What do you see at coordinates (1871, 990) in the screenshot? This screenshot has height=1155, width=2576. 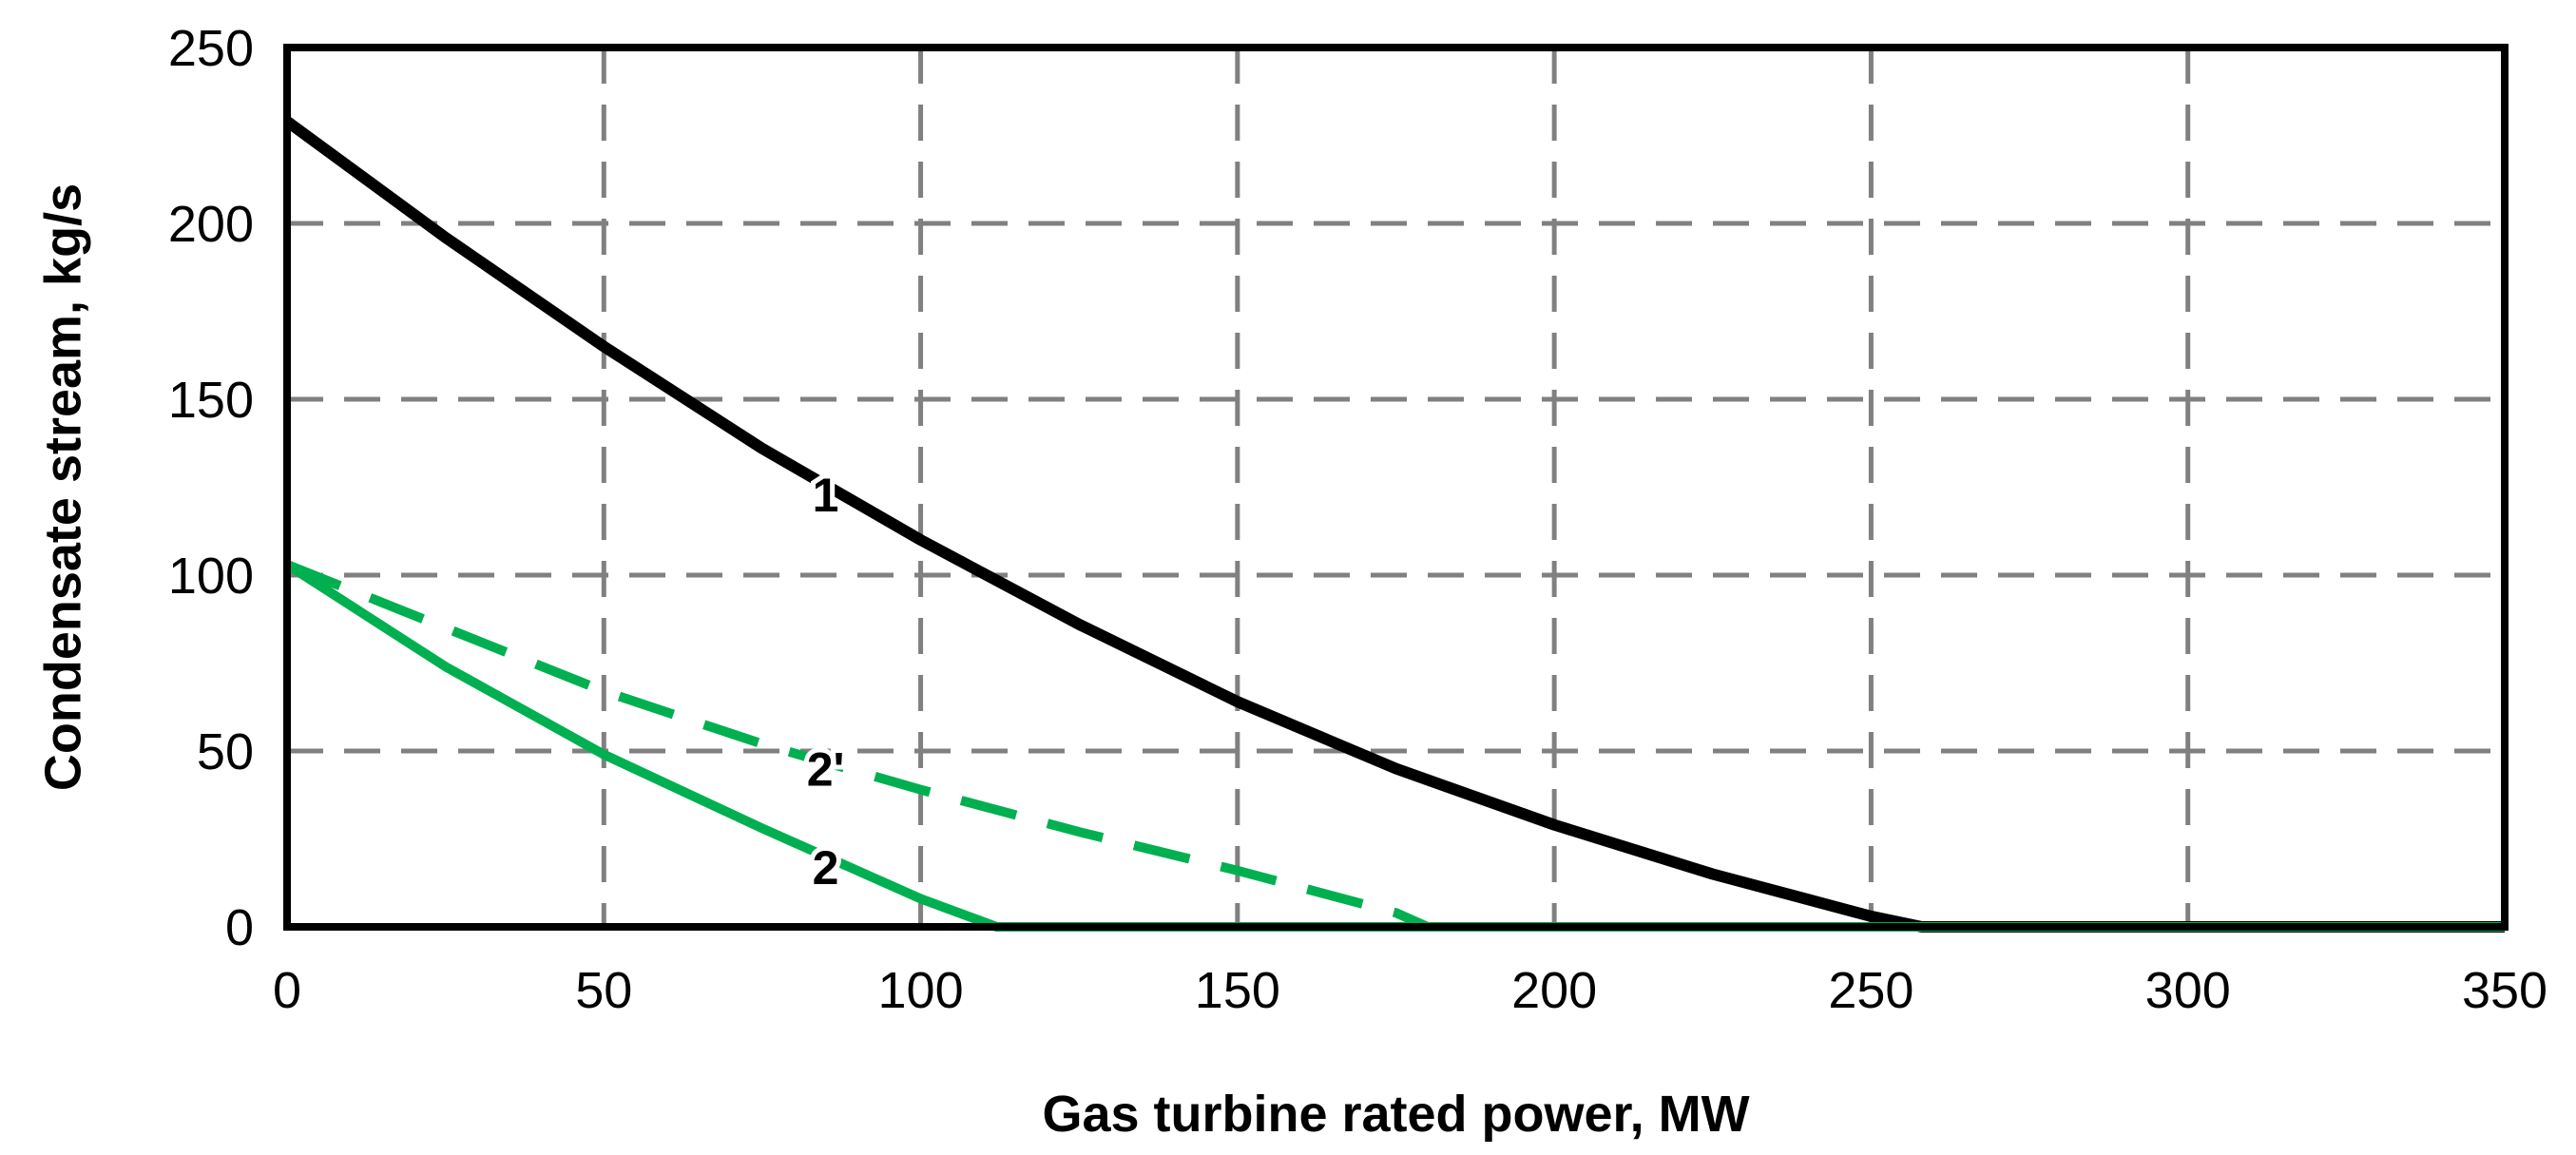 I see `x-tick-label: 250` at bounding box center [1871, 990].